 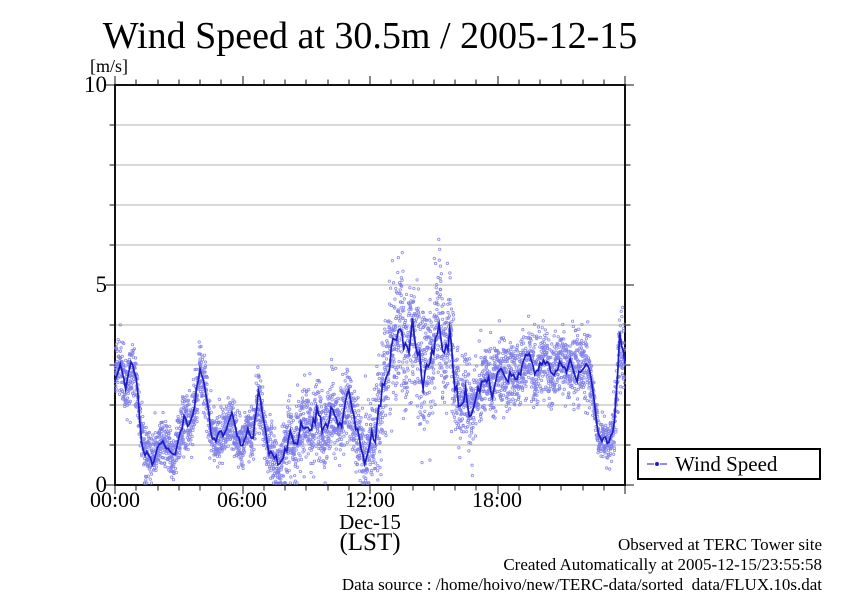 I want to click on y-axis-tick-label-0: 0, so click(x=101, y=484).